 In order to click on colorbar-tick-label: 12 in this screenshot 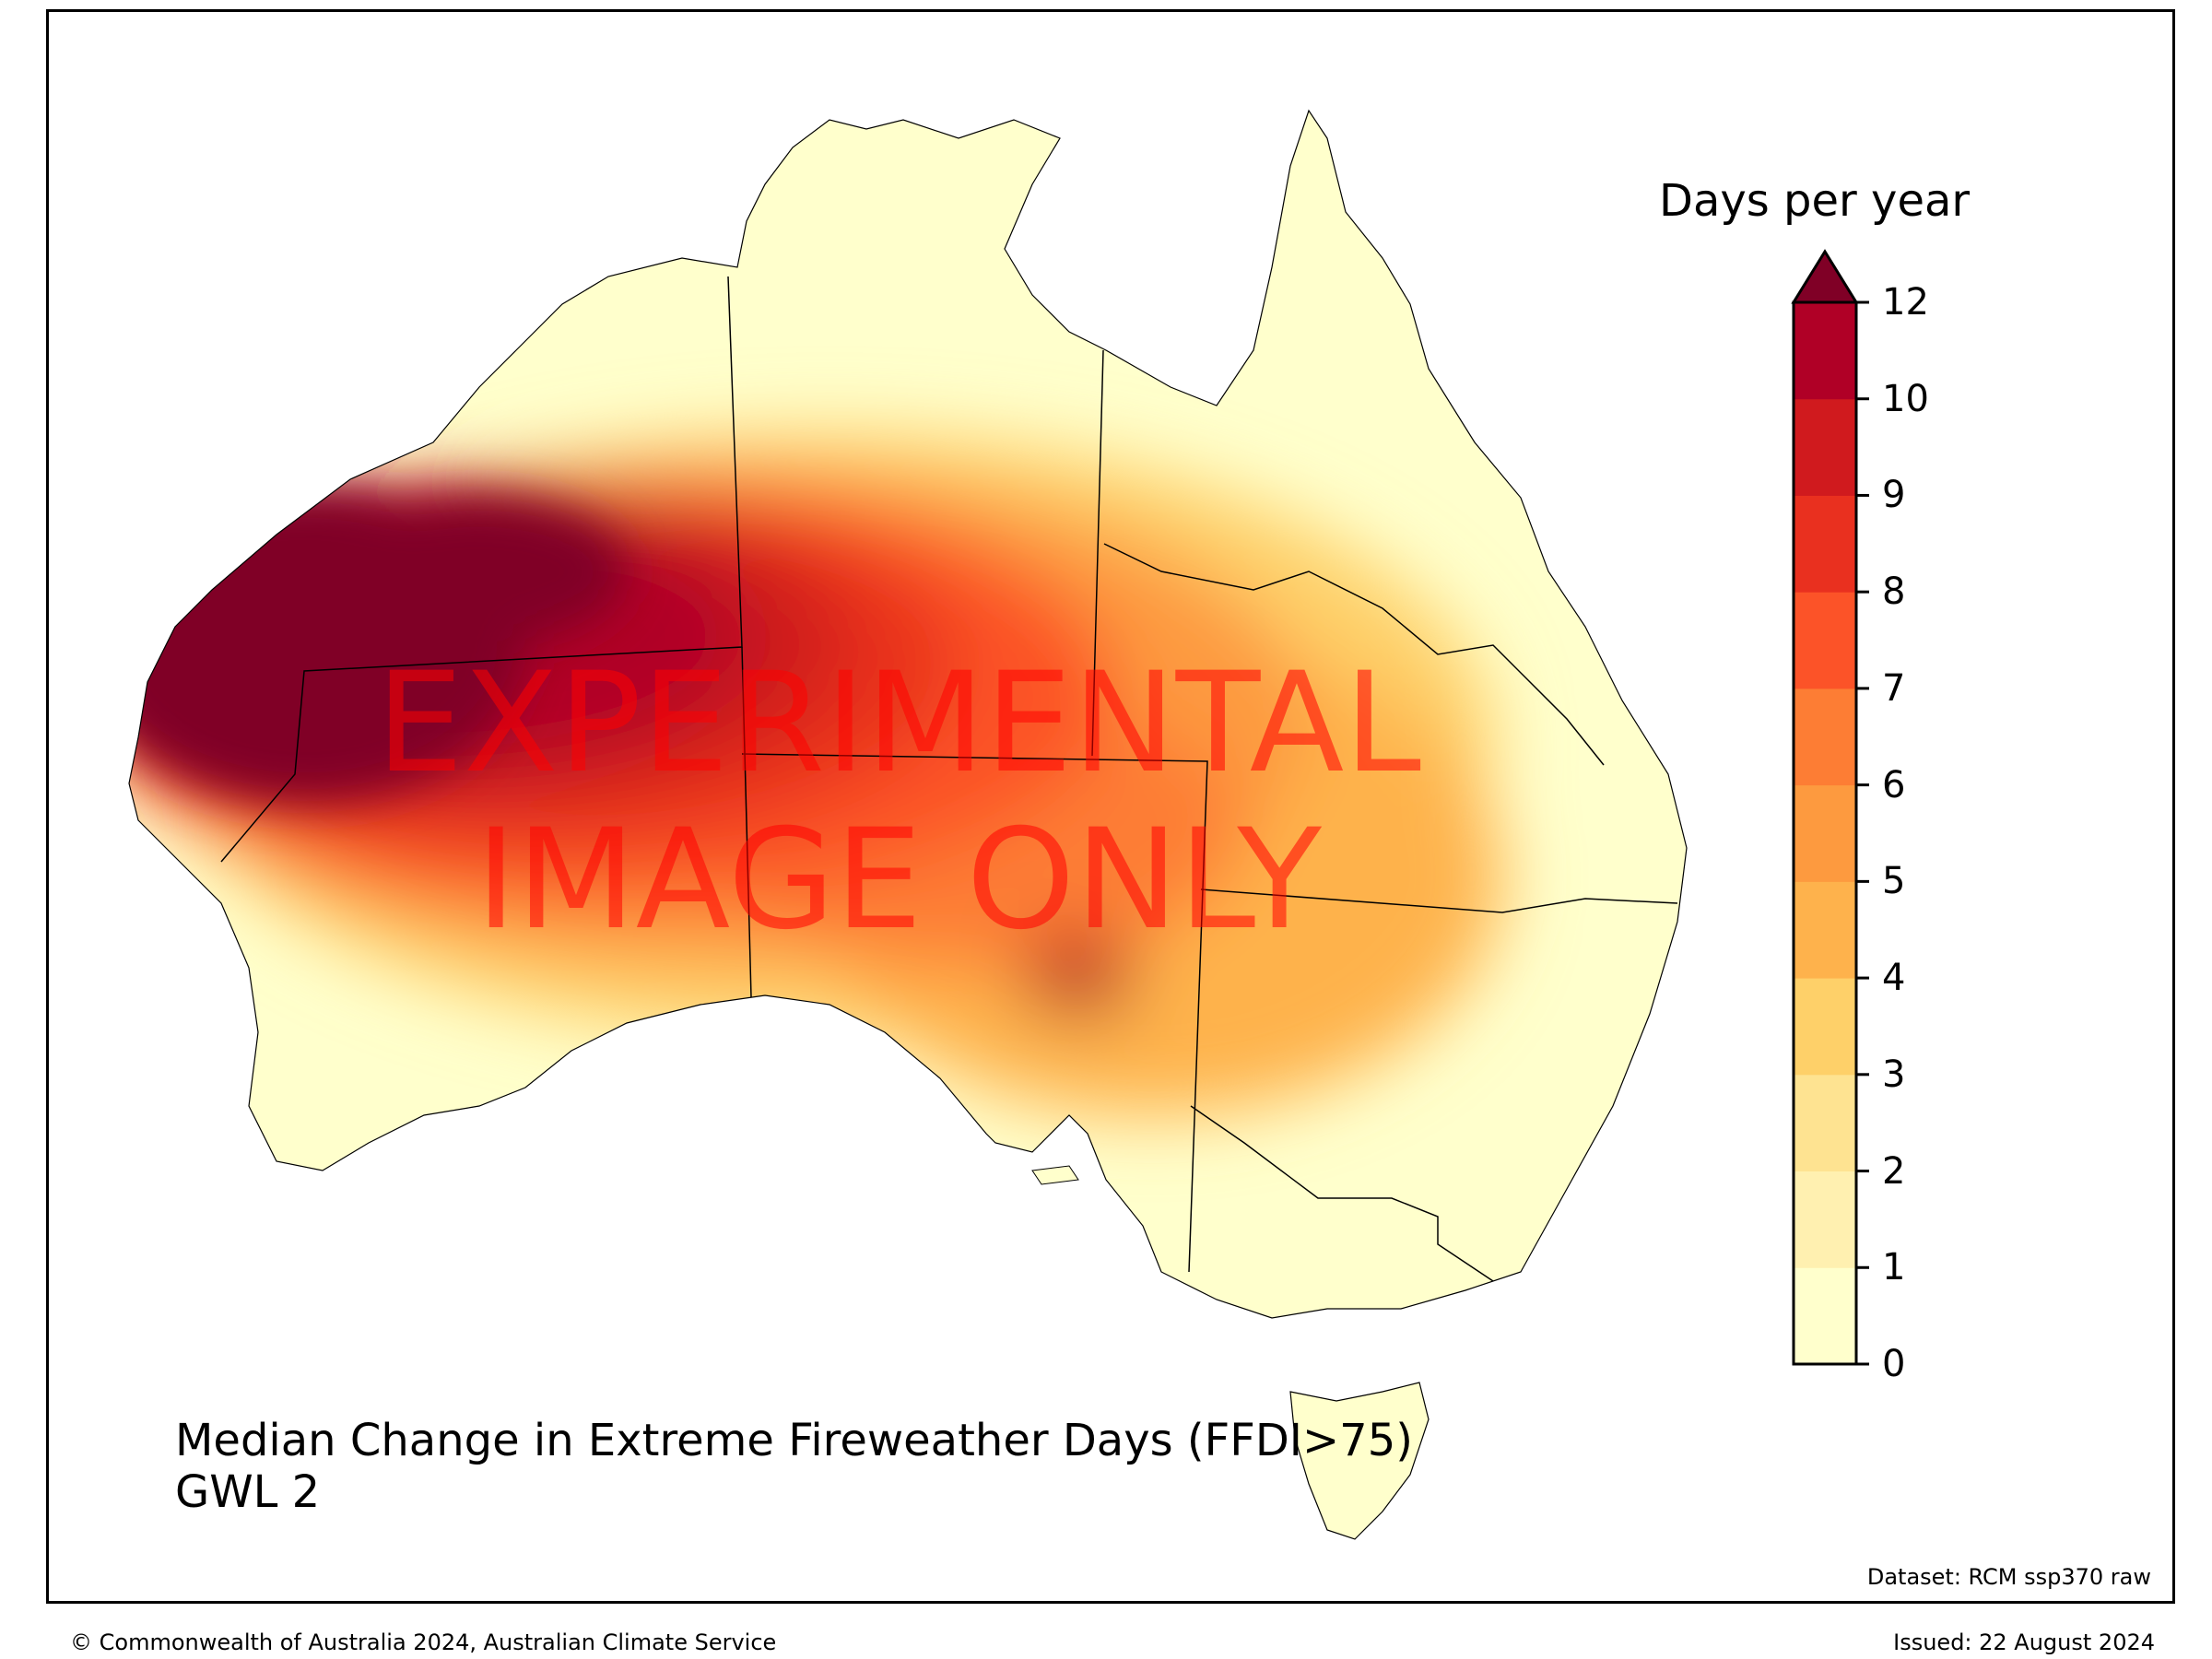, I will do `click(1905, 302)`.